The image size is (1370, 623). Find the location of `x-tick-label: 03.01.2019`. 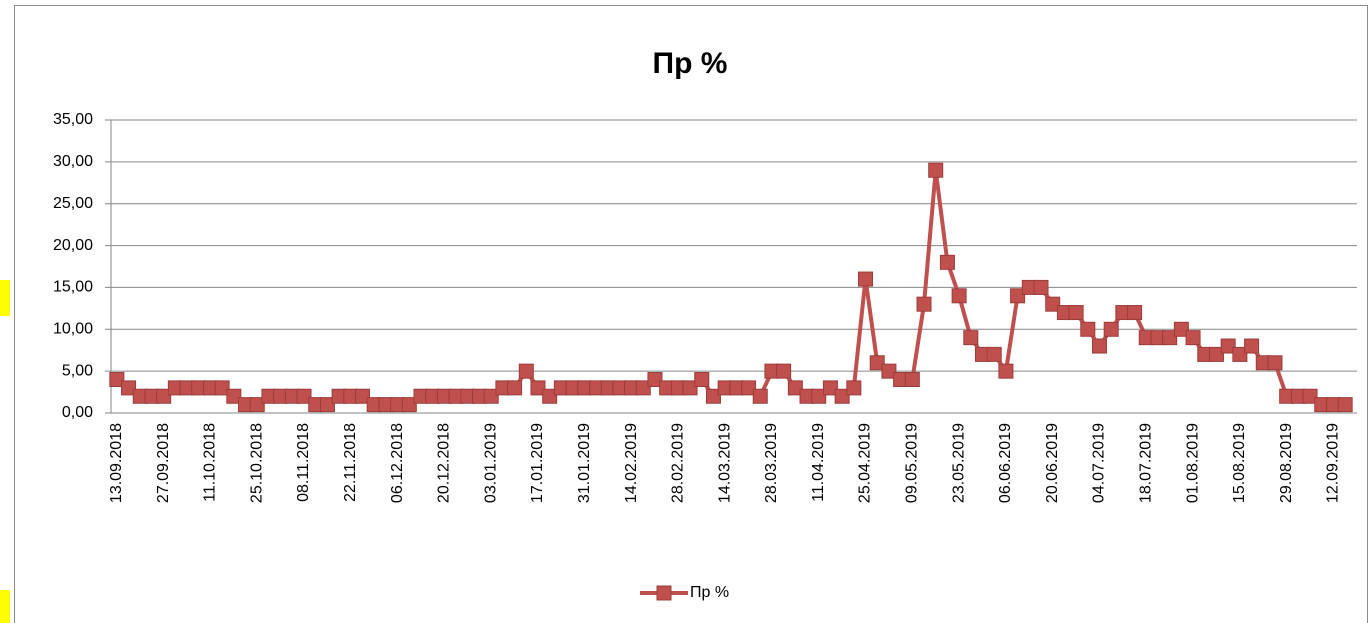

x-tick-label: 03.01.2019 is located at coordinates (490, 463).